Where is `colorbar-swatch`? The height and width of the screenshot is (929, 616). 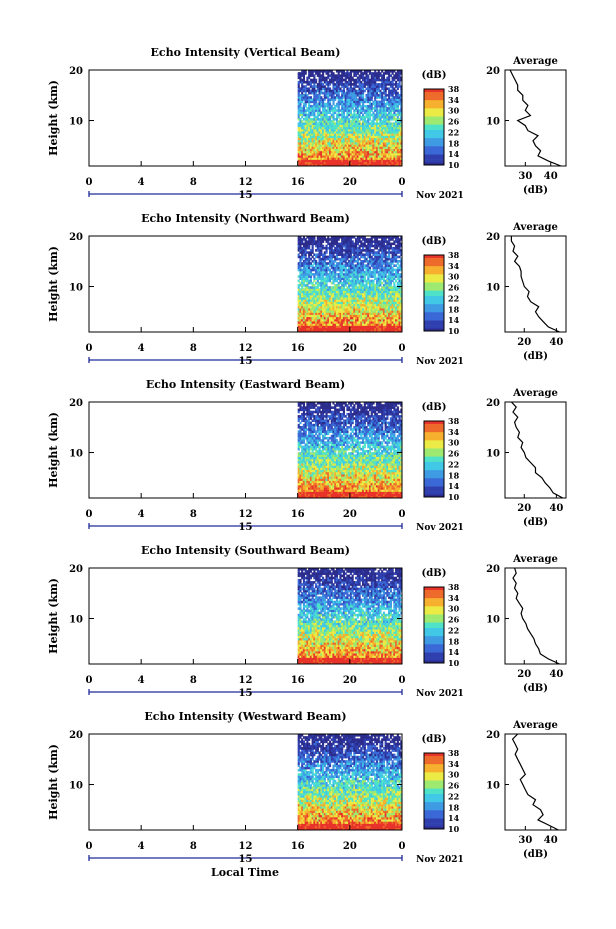 colorbar-swatch is located at coordinates (434, 284).